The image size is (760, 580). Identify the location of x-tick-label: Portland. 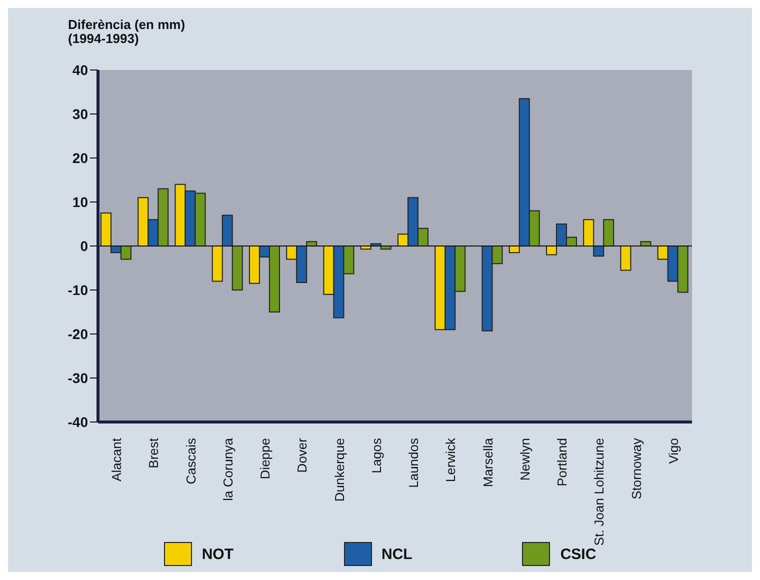
(562, 462).